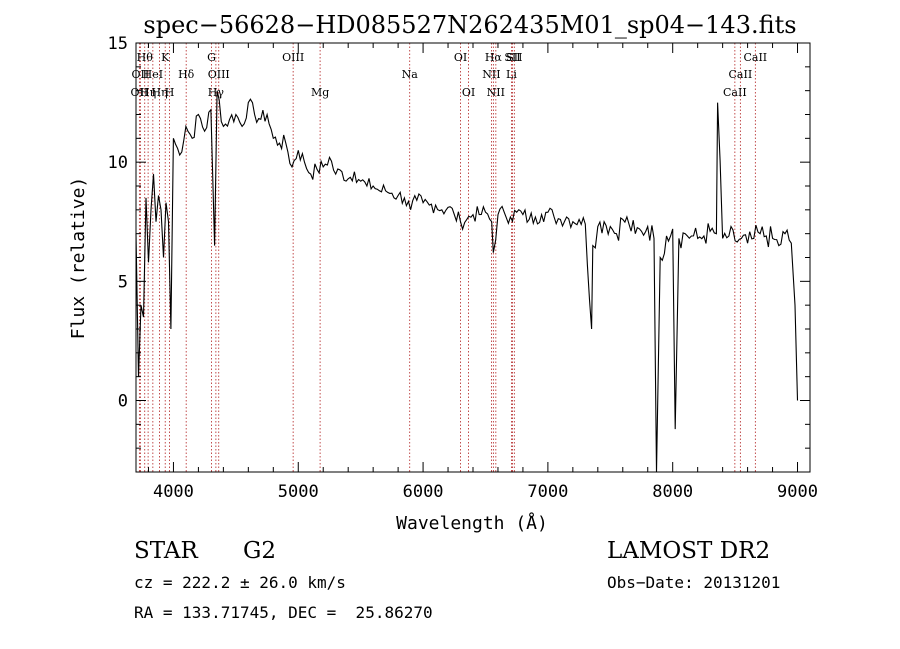  I want to click on line-marker-label: Mg, so click(320, 92).